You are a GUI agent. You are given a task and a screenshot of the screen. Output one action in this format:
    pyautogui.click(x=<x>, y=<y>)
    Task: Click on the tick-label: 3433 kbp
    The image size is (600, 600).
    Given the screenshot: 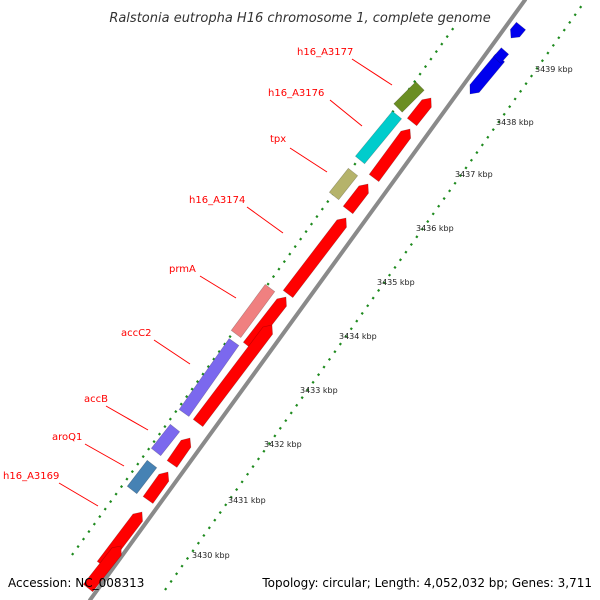 What is the action you would take?
    pyautogui.click(x=319, y=390)
    